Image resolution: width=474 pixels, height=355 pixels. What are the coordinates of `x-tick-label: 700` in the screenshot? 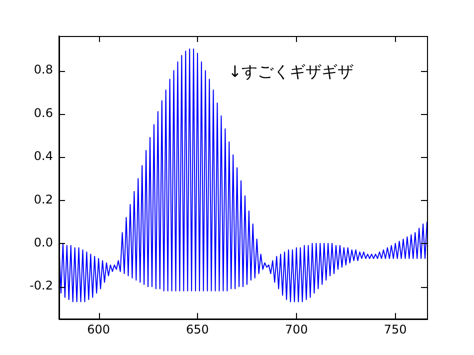 It's located at (296, 329).